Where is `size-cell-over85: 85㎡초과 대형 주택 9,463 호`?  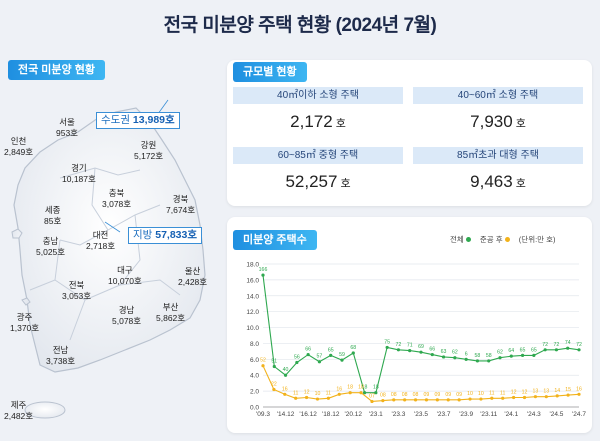
size-cell-over85: 85㎡초과 대형 주택 9,463 호 is located at coordinates (498, 174).